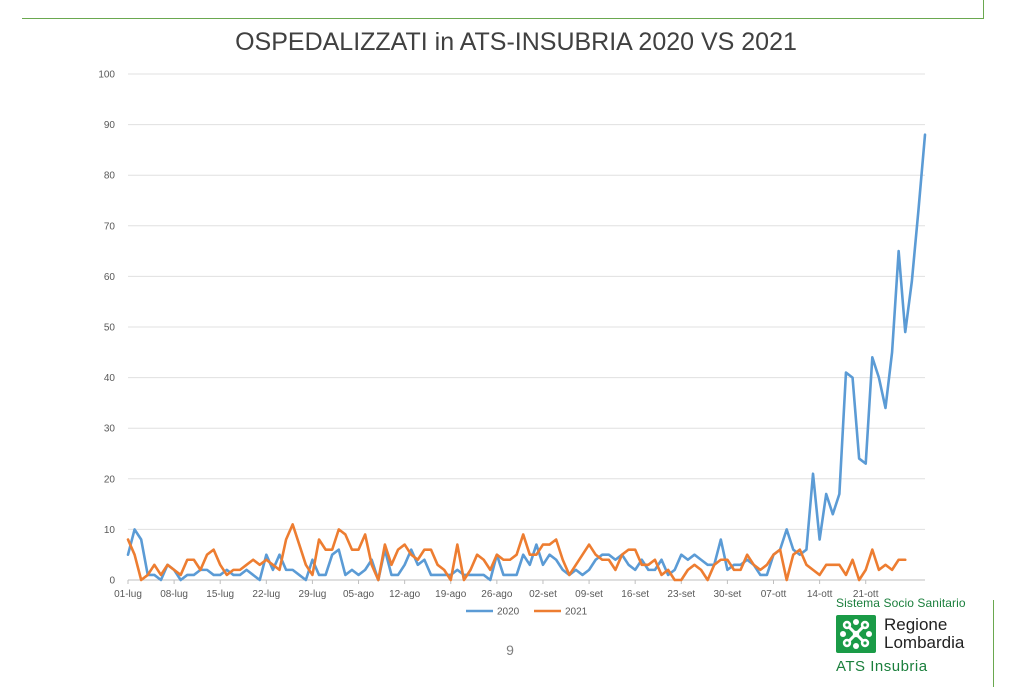 The image size is (1024, 687). What do you see at coordinates (110, 328) in the screenshot?
I see `y-tick-label: 50` at bounding box center [110, 328].